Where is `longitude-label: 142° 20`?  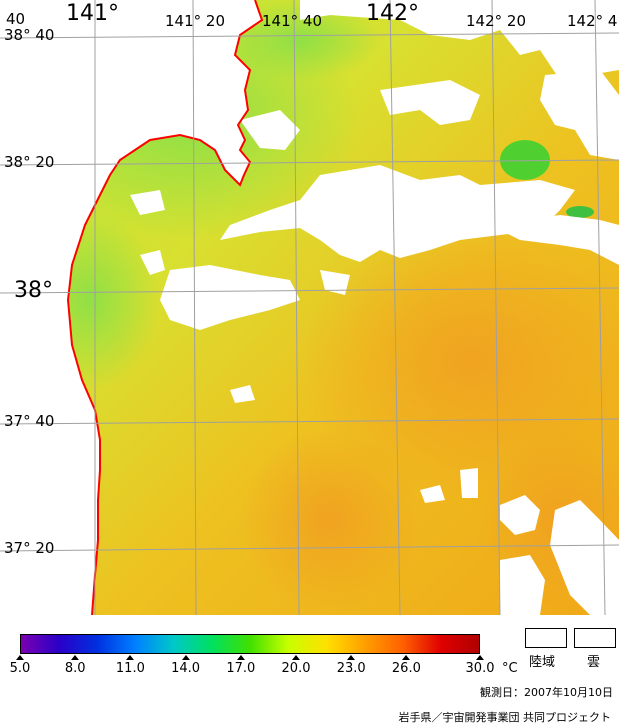 longitude-label: 142° 20 is located at coordinates (496, 21).